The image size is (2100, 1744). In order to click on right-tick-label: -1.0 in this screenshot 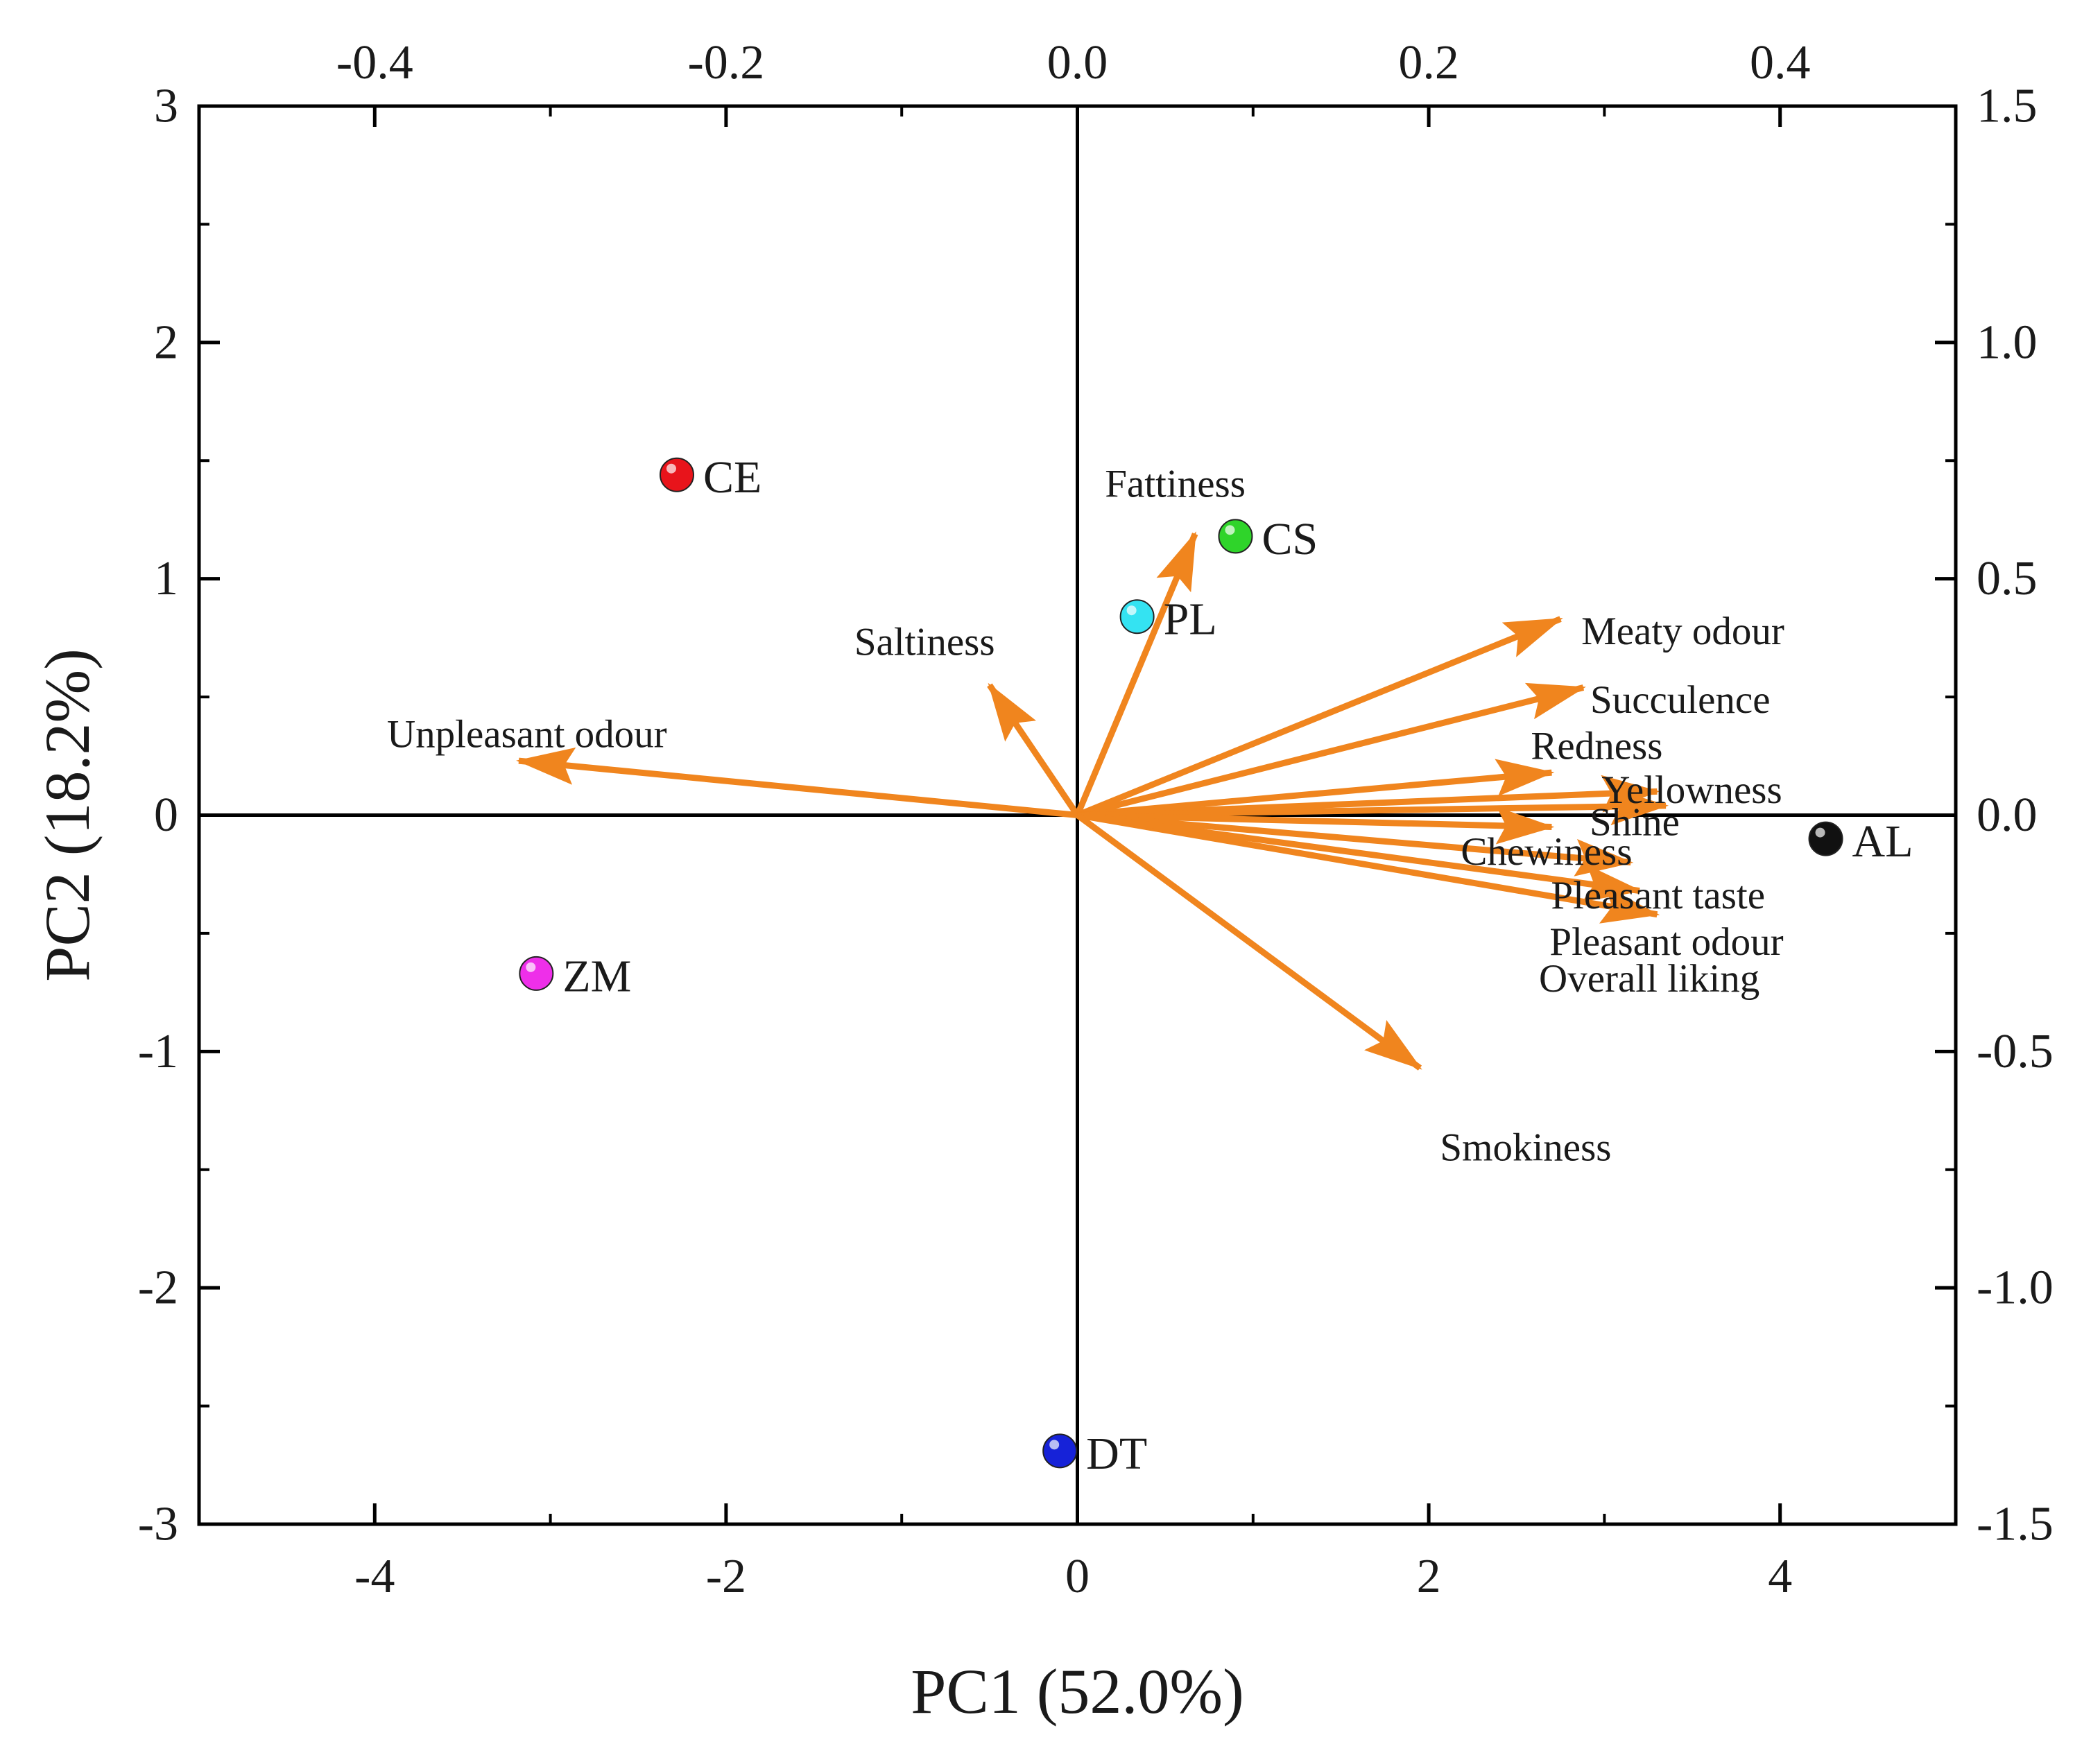, I will do `click(2015, 1288)`.